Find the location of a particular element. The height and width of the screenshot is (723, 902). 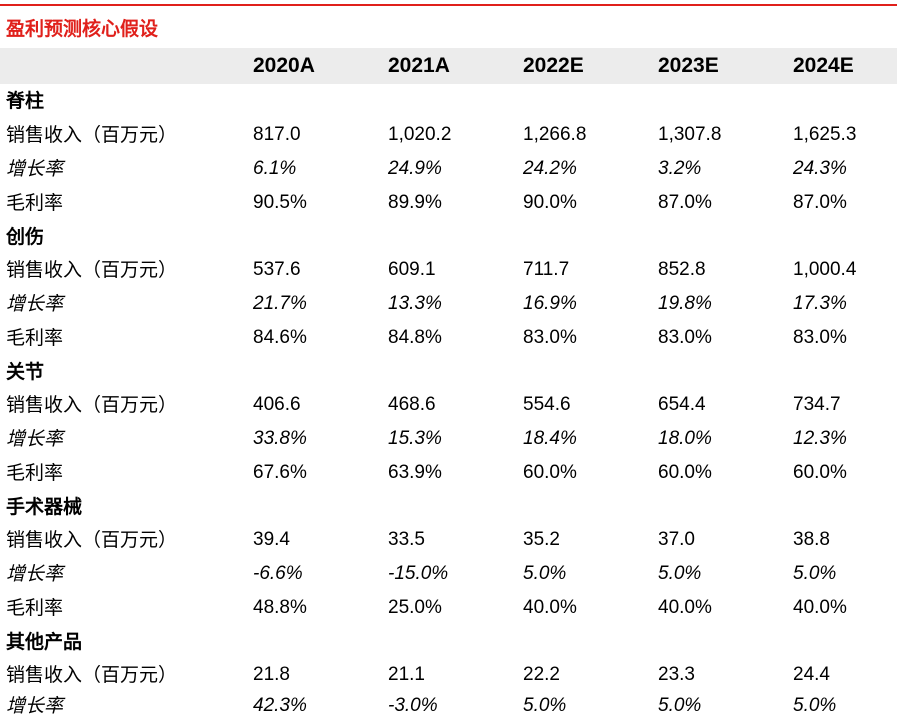

table-cell: 84.8% is located at coordinates (415, 337).